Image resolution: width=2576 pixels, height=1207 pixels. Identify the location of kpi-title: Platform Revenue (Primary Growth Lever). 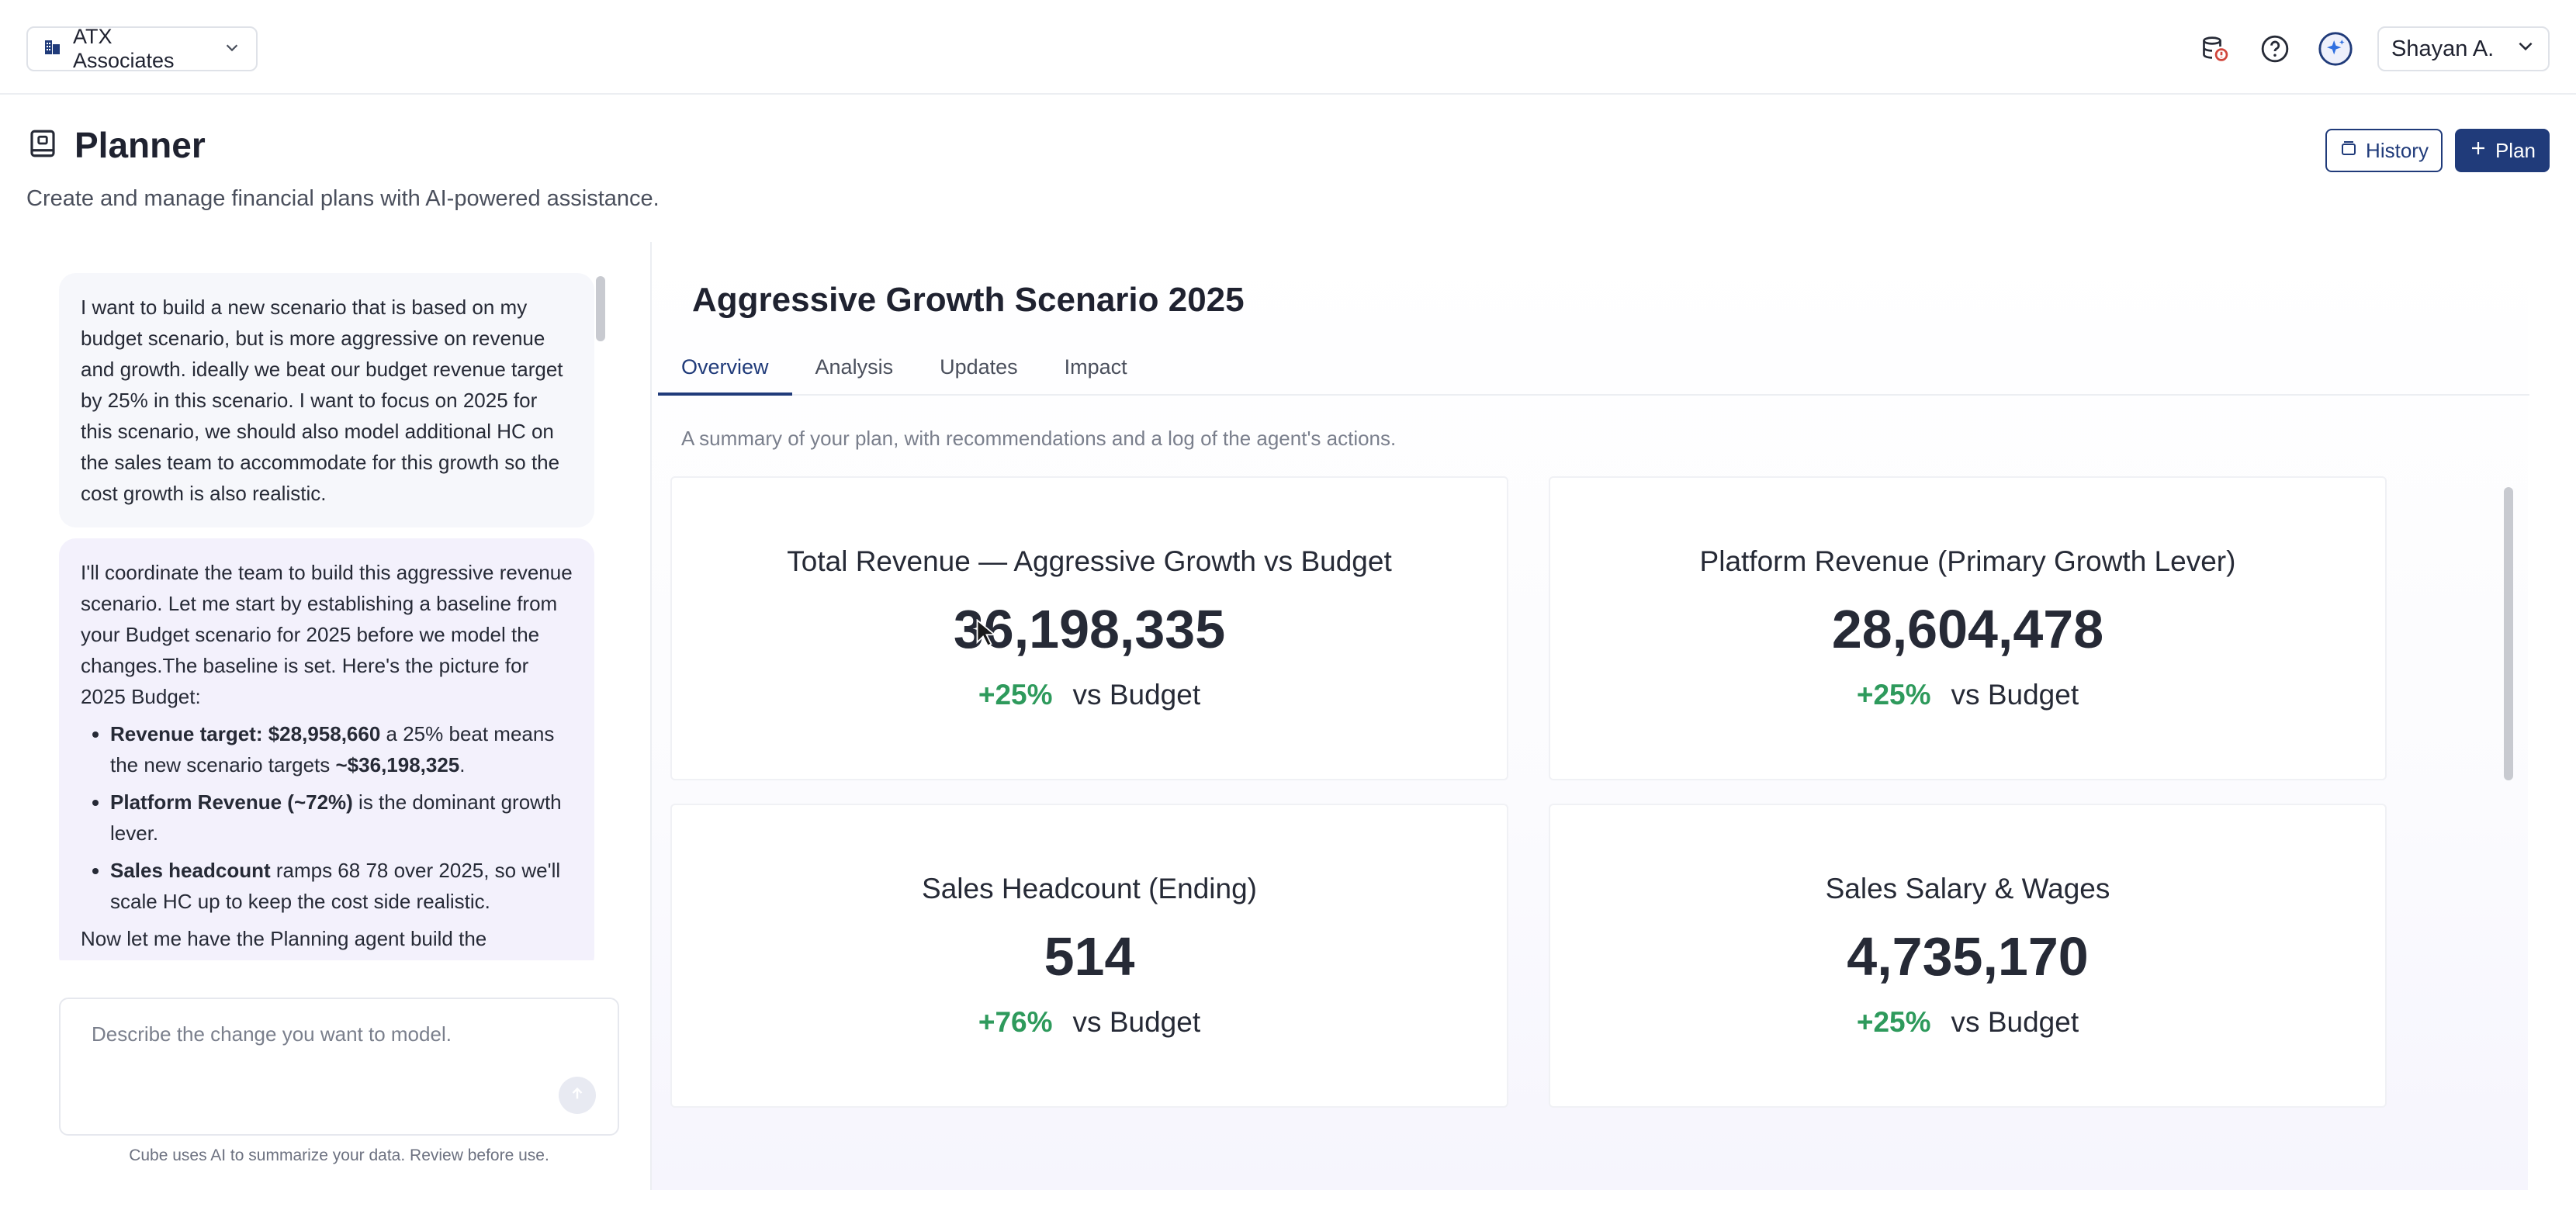
(1967, 561).